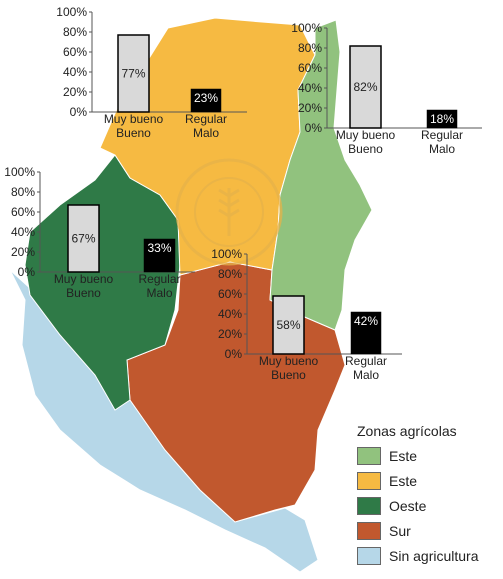  What do you see at coordinates (159, 248) in the screenshot?
I see `bar-value-label: 33%` at bounding box center [159, 248].